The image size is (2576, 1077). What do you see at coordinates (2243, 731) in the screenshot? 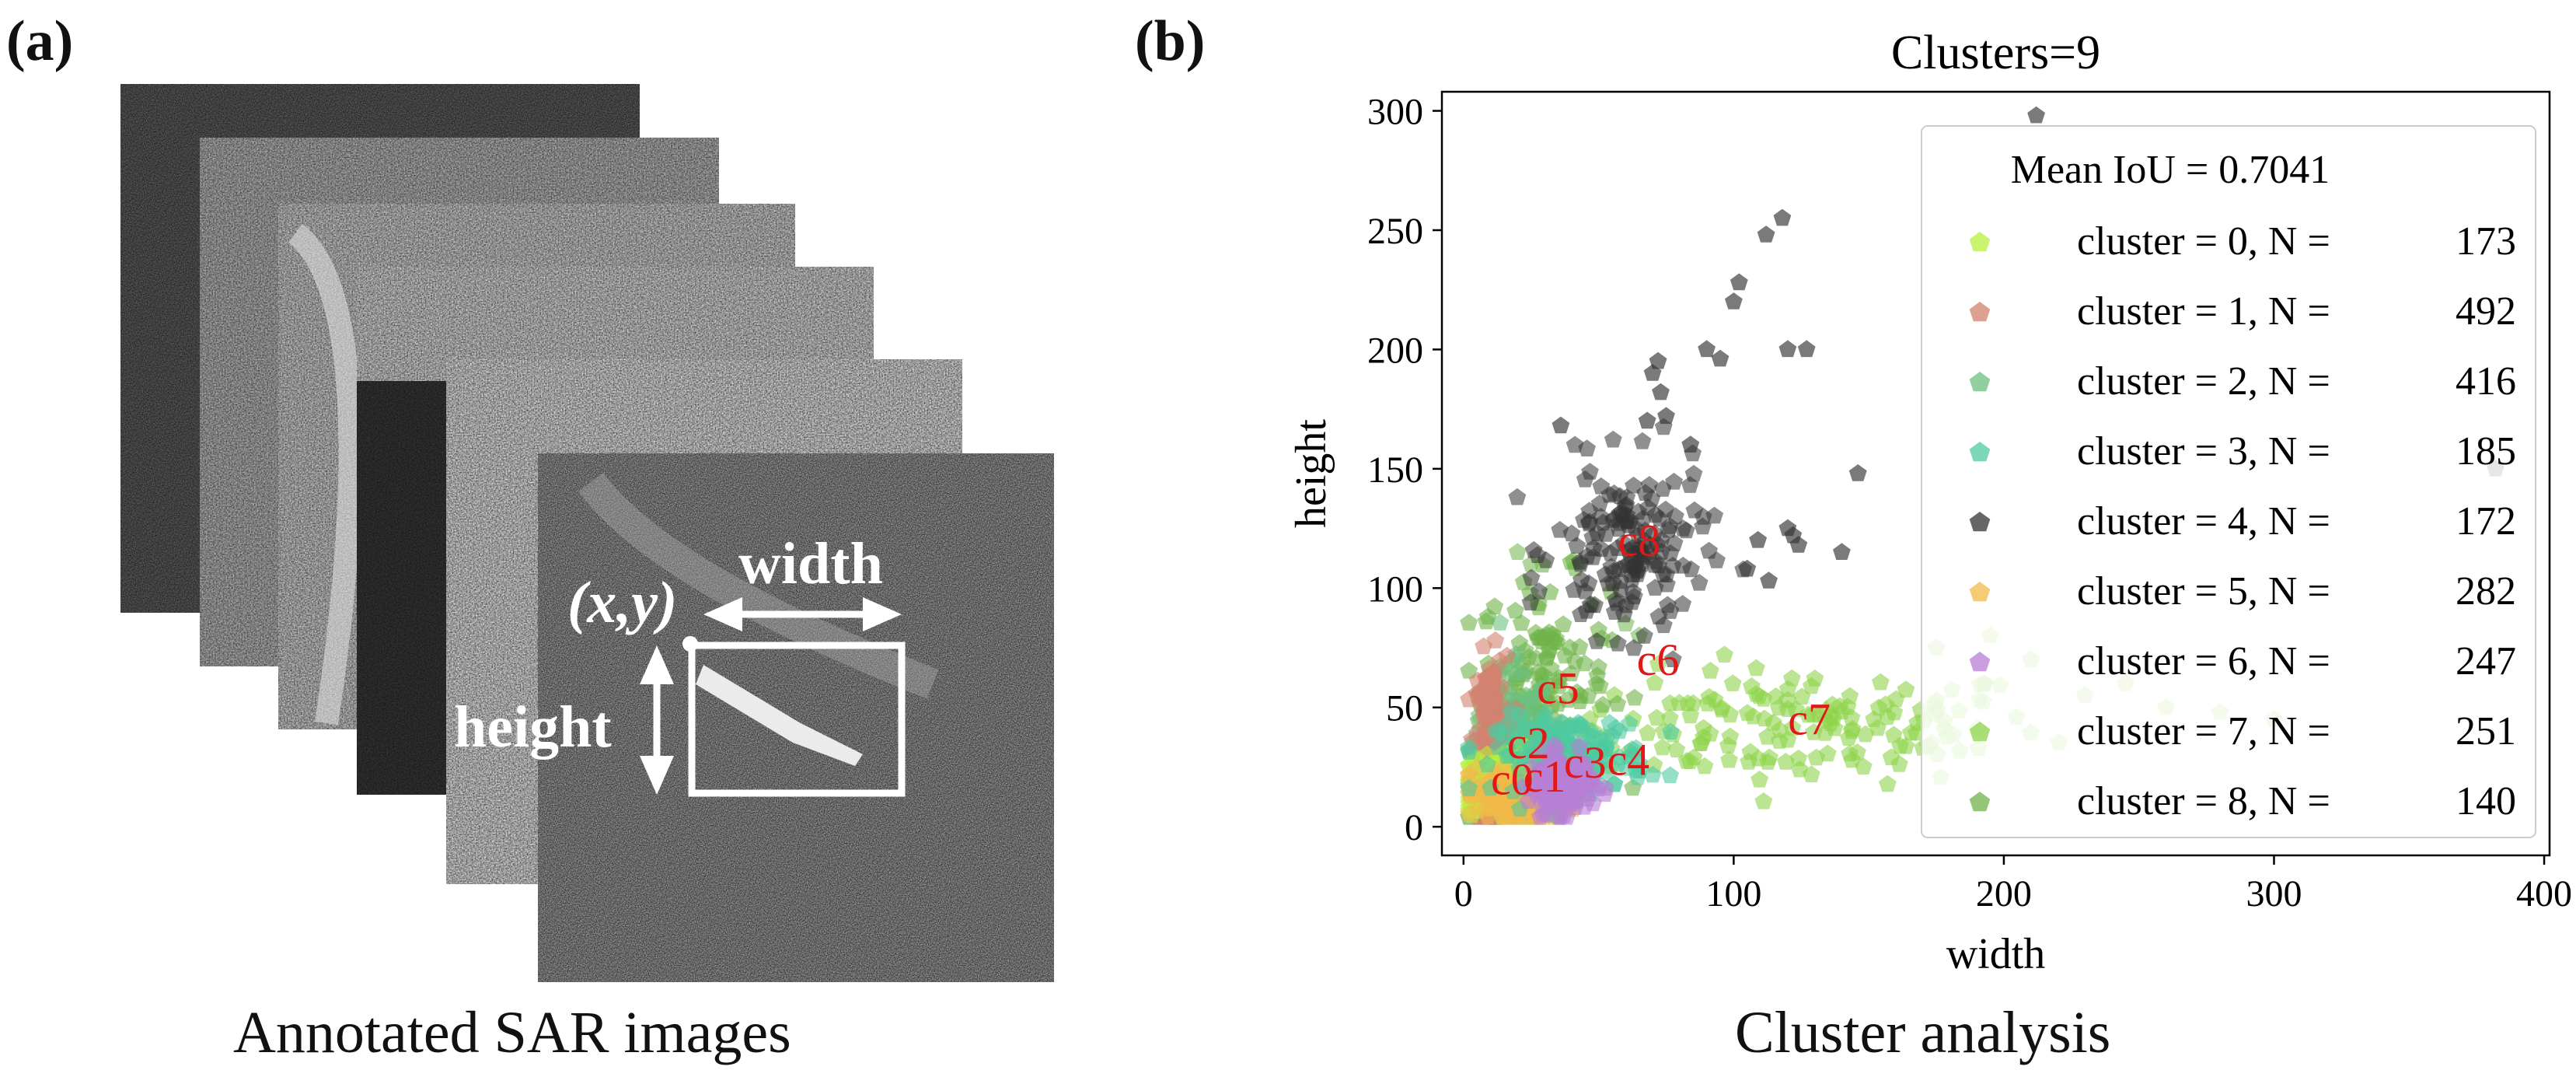
I see `legend-entry: cluster = 7, N = 251` at bounding box center [2243, 731].